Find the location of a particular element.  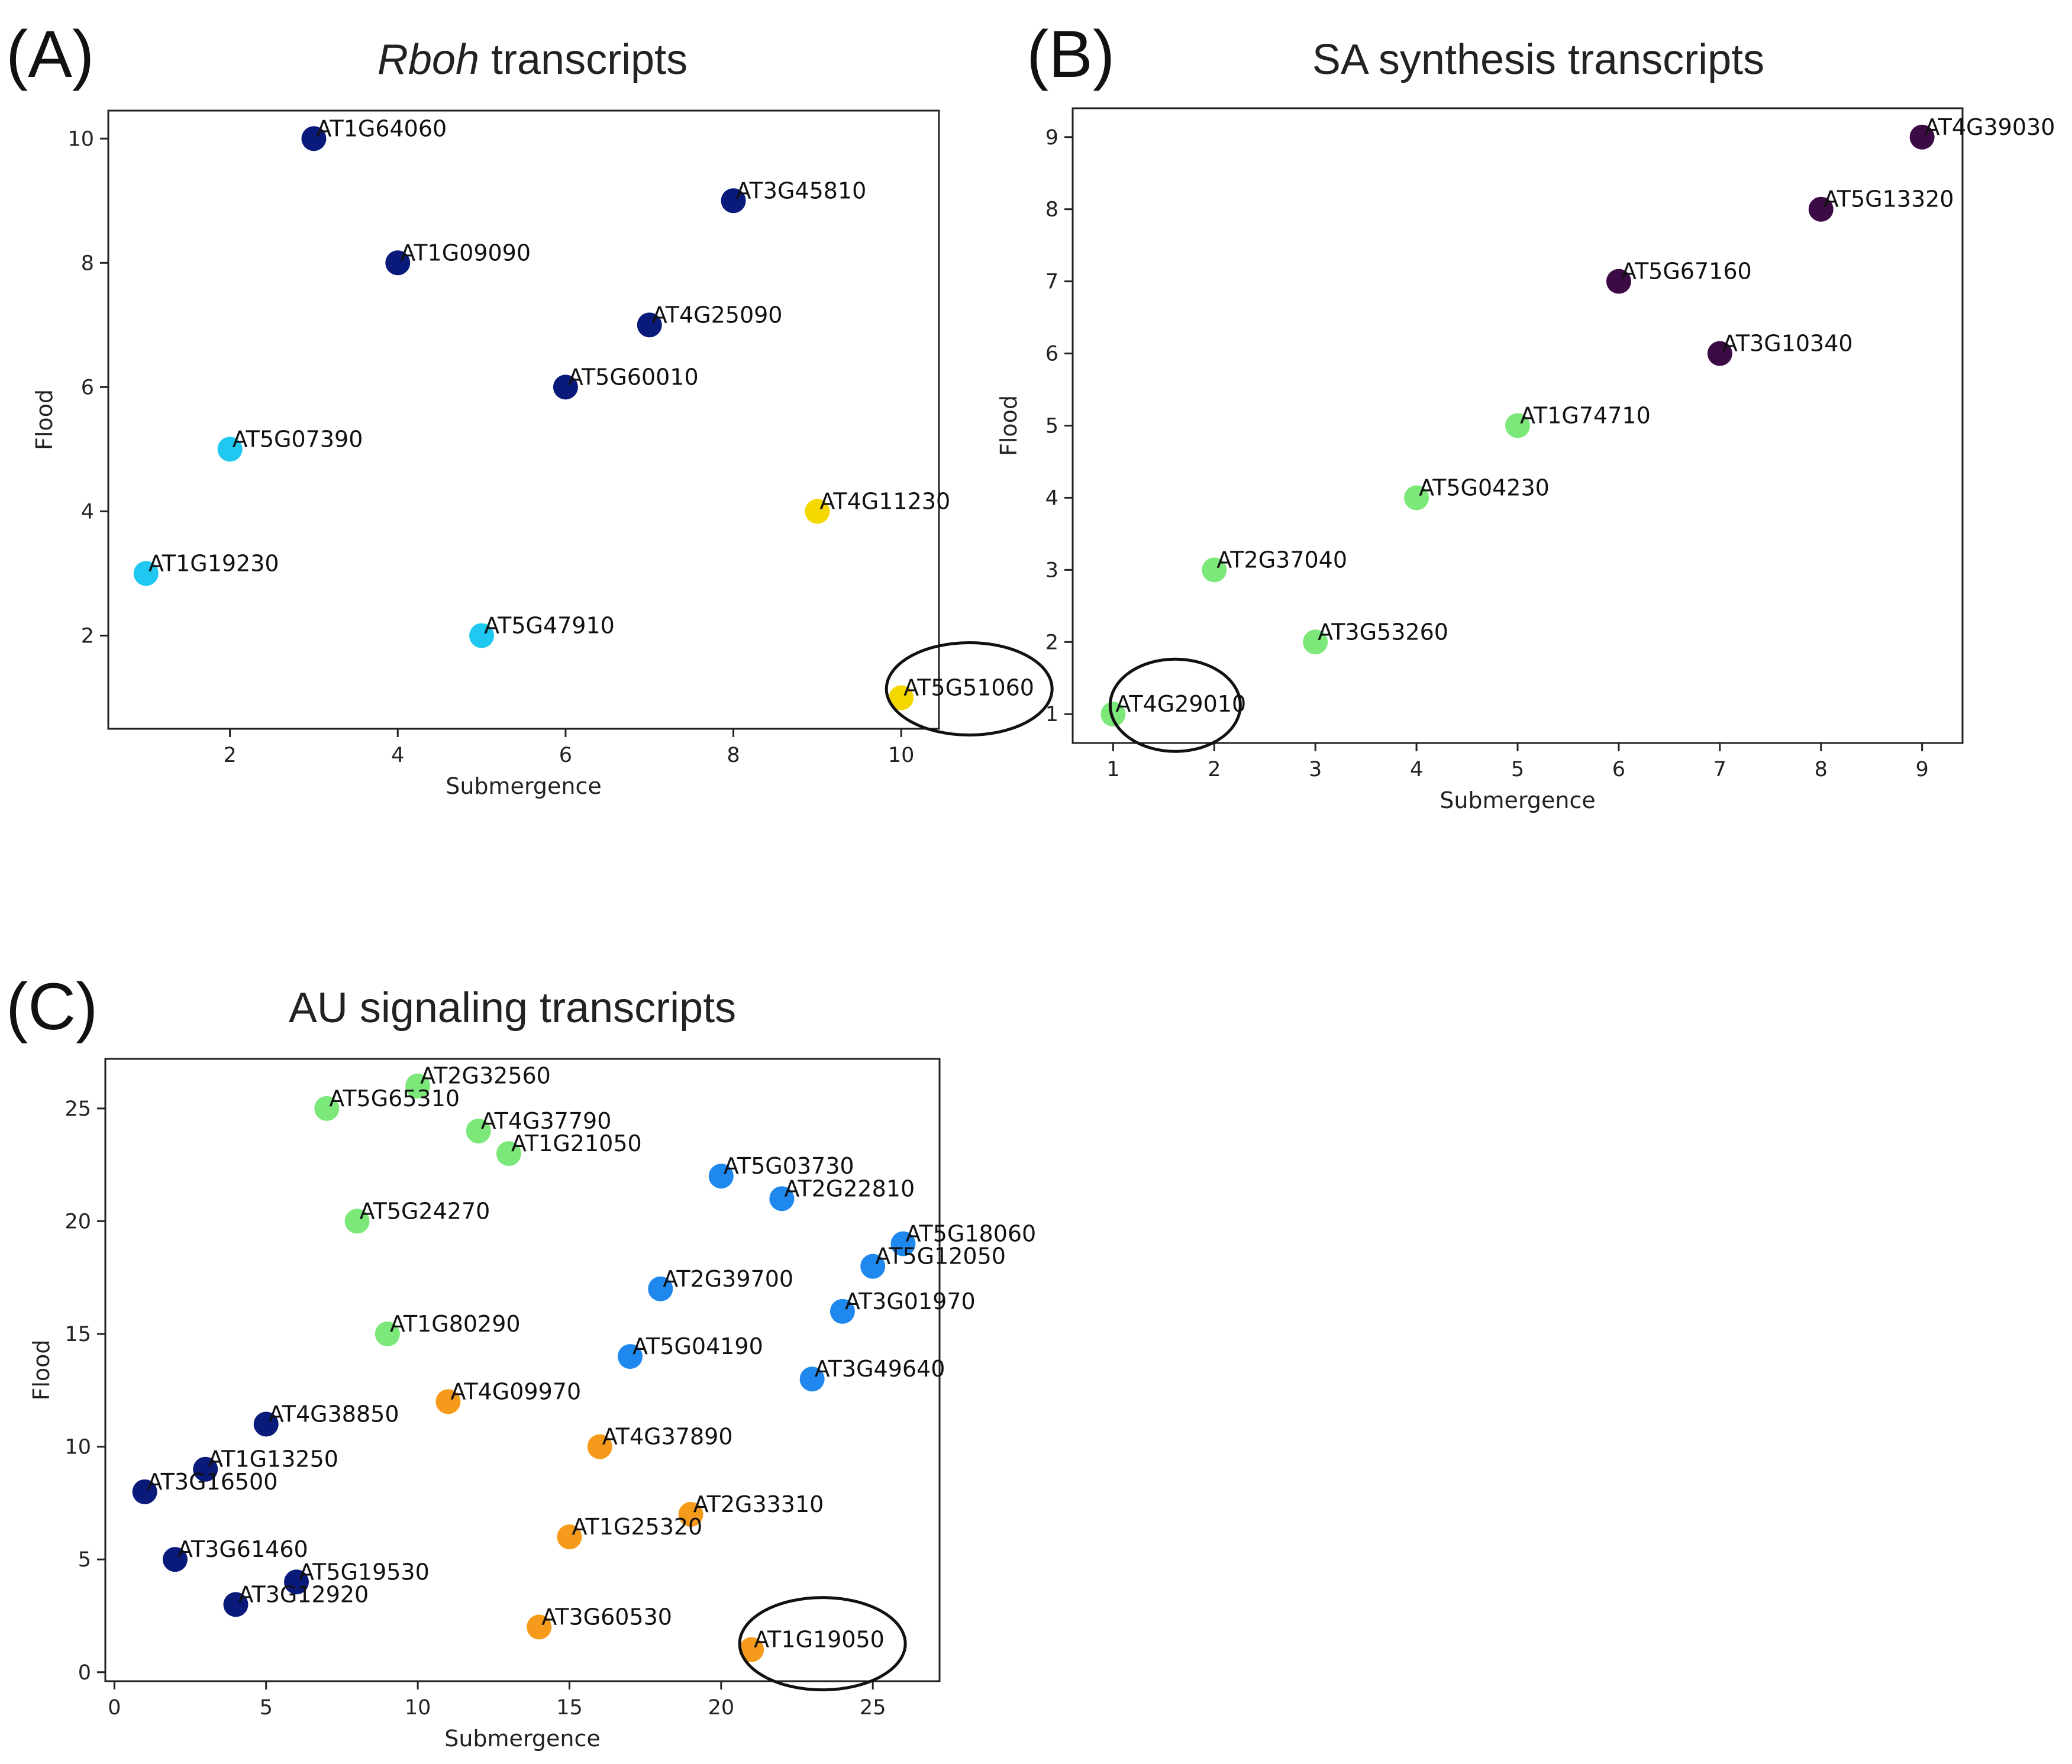

x-tick-label: 15 is located at coordinates (570, 1708).